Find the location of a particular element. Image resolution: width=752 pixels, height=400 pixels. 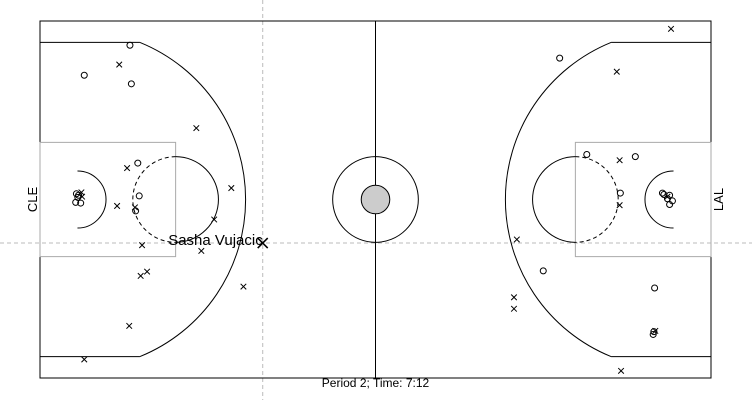

center-circle-outer is located at coordinates (375, 199).